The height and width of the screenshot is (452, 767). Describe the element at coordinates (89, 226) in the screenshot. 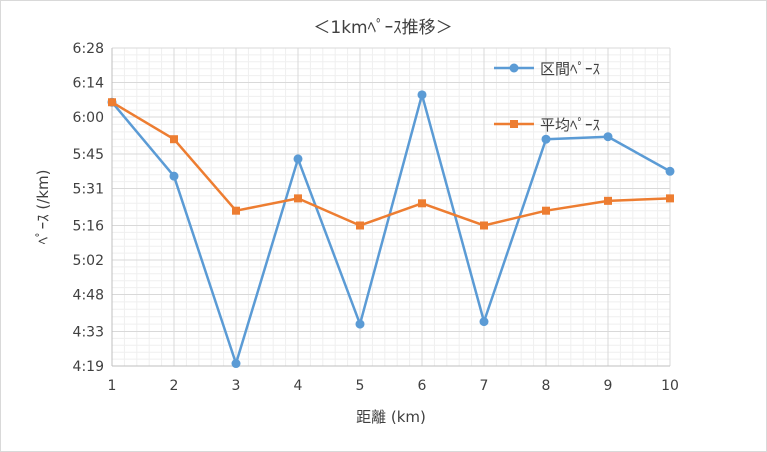

I see `y-tick-label: 5:16` at that location.